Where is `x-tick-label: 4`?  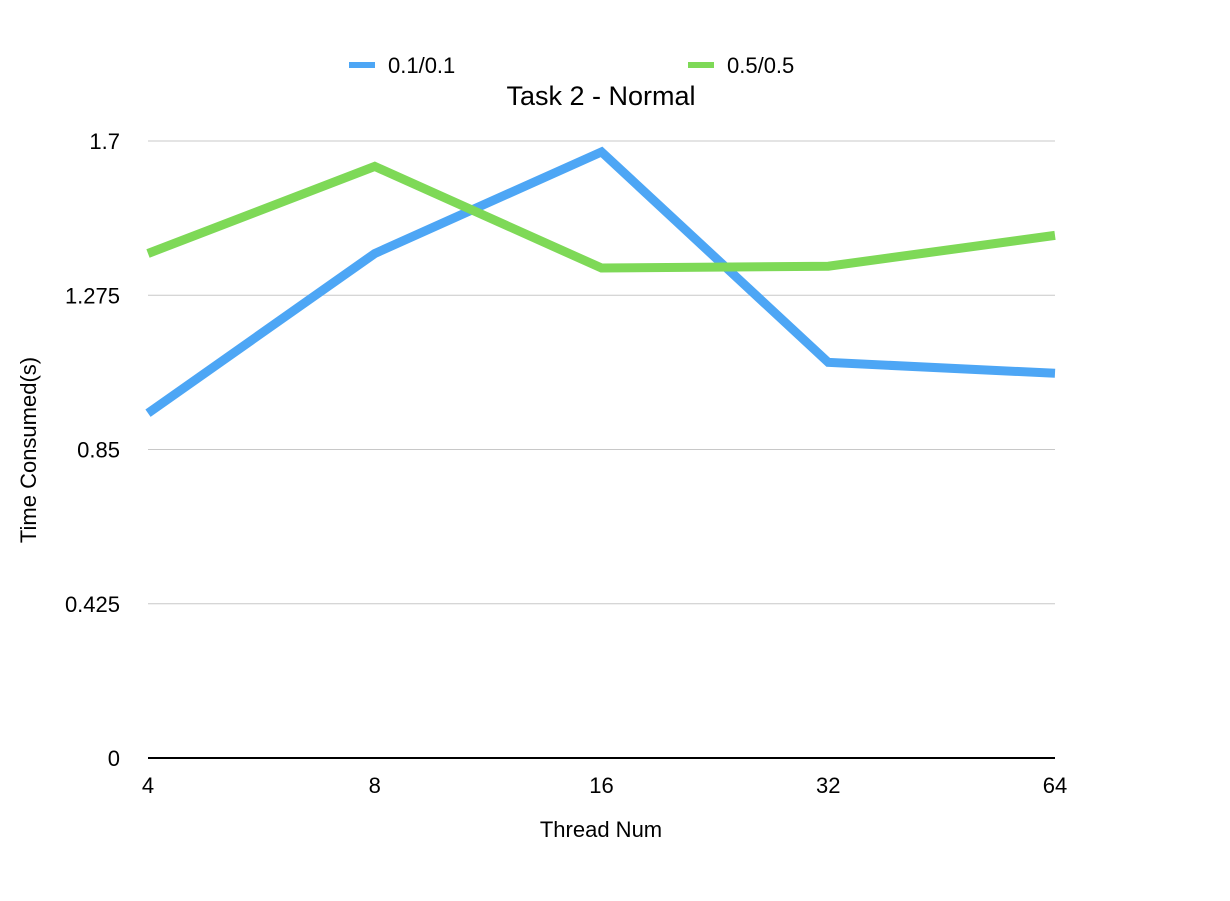 x-tick-label: 4 is located at coordinates (148, 785).